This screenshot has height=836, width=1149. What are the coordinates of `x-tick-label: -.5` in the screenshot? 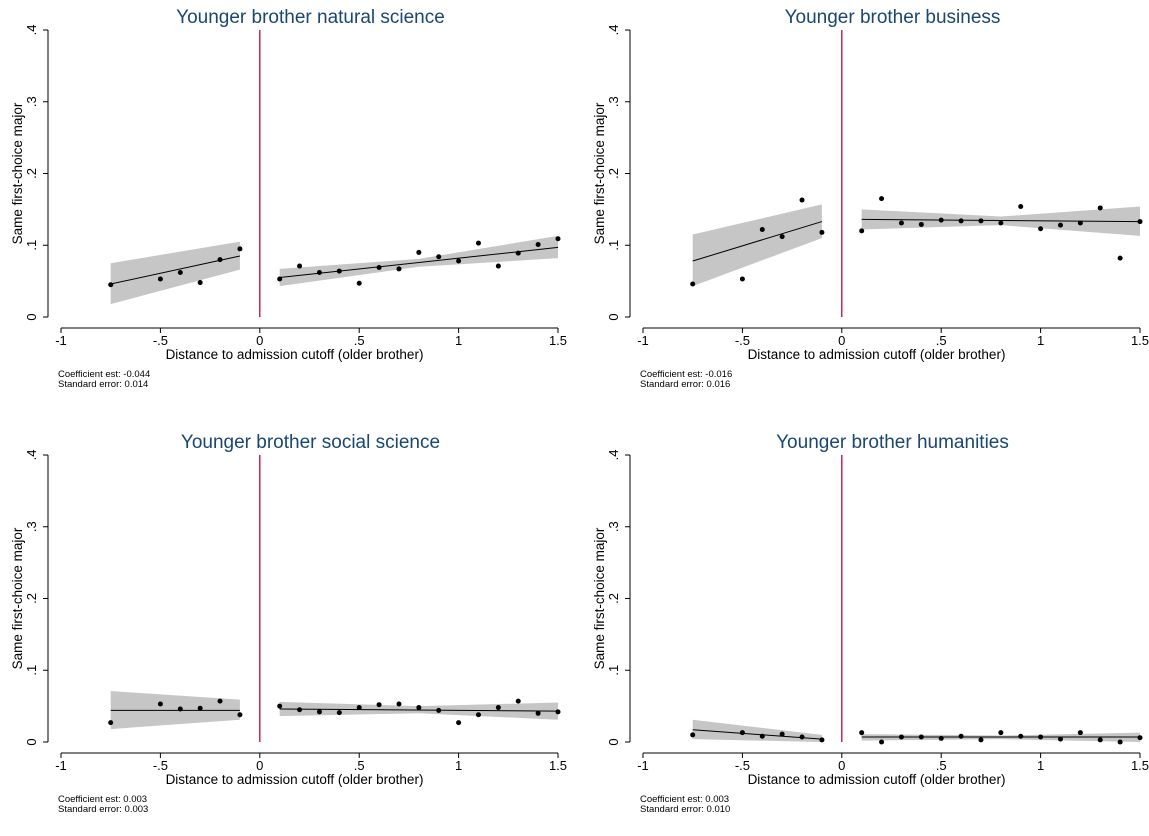 It's located at (160, 765).